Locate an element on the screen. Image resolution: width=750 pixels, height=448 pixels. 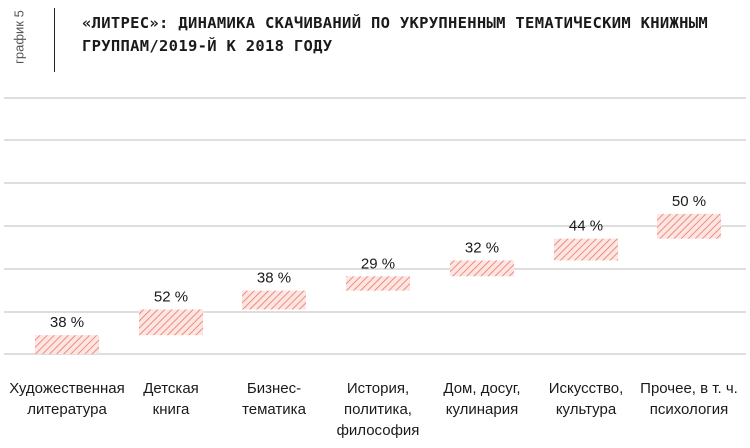
value-label: 29 % is located at coordinates (378, 263).